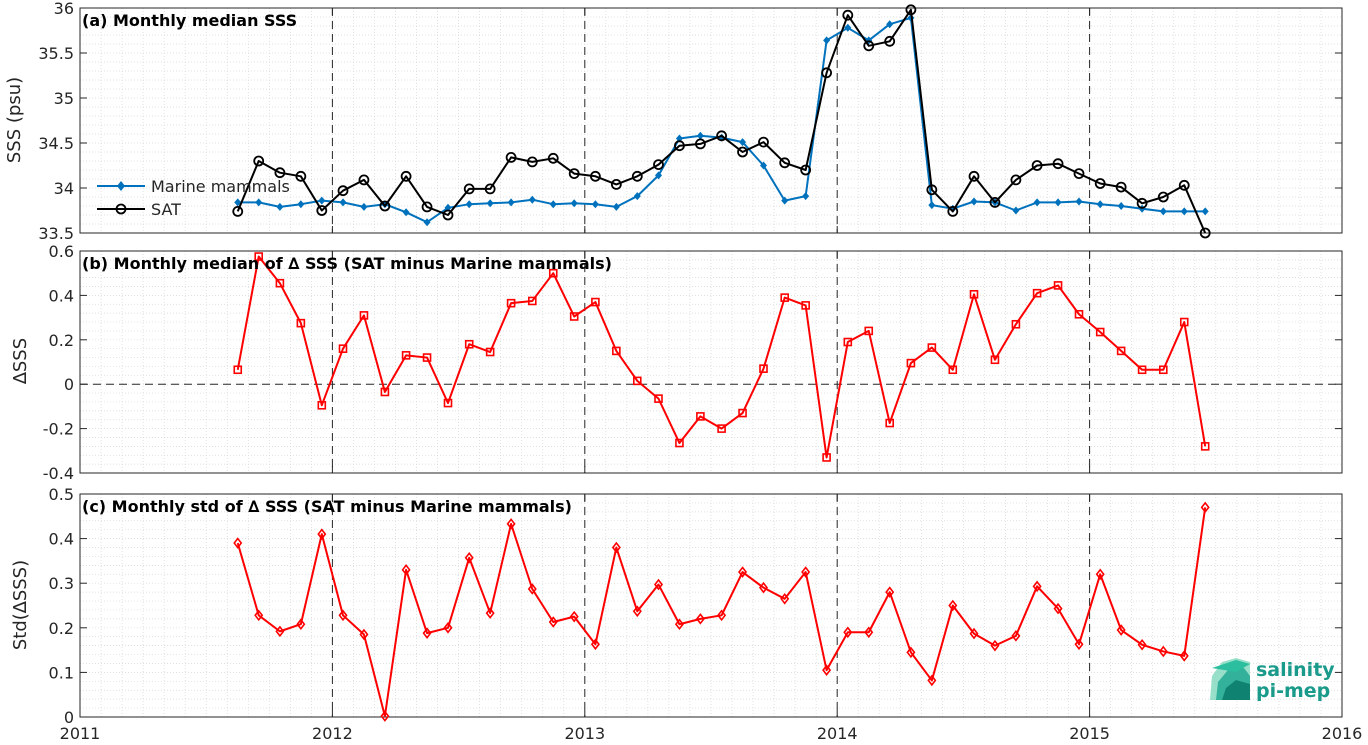 The width and height of the screenshot is (1368, 745). What do you see at coordinates (56, 233) in the screenshot?
I see `y-tick-label: 33.5` at bounding box center [56, 233].